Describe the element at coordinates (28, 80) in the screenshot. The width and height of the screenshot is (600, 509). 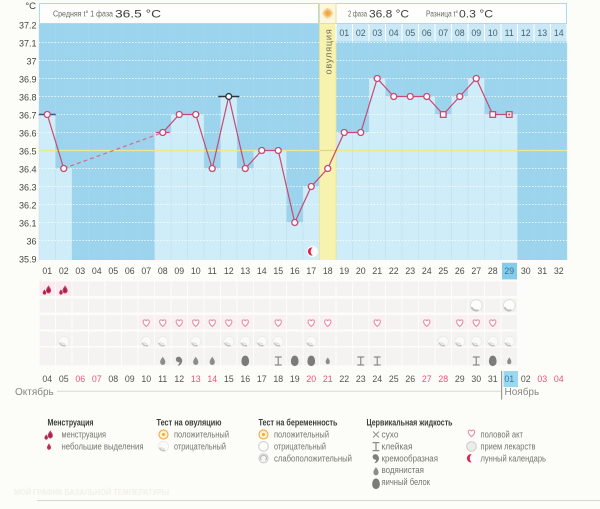
I see `svg-text: 36.9` at that location.